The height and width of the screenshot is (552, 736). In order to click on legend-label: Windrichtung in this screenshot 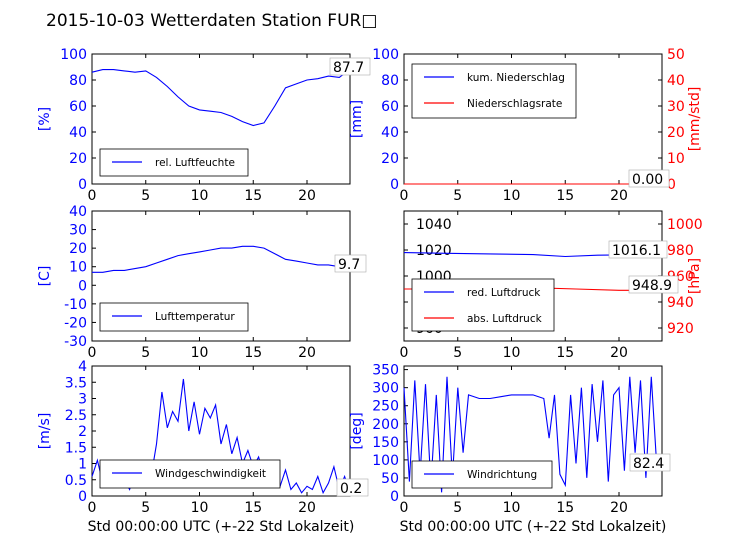, I will do `click(502, 475)`.